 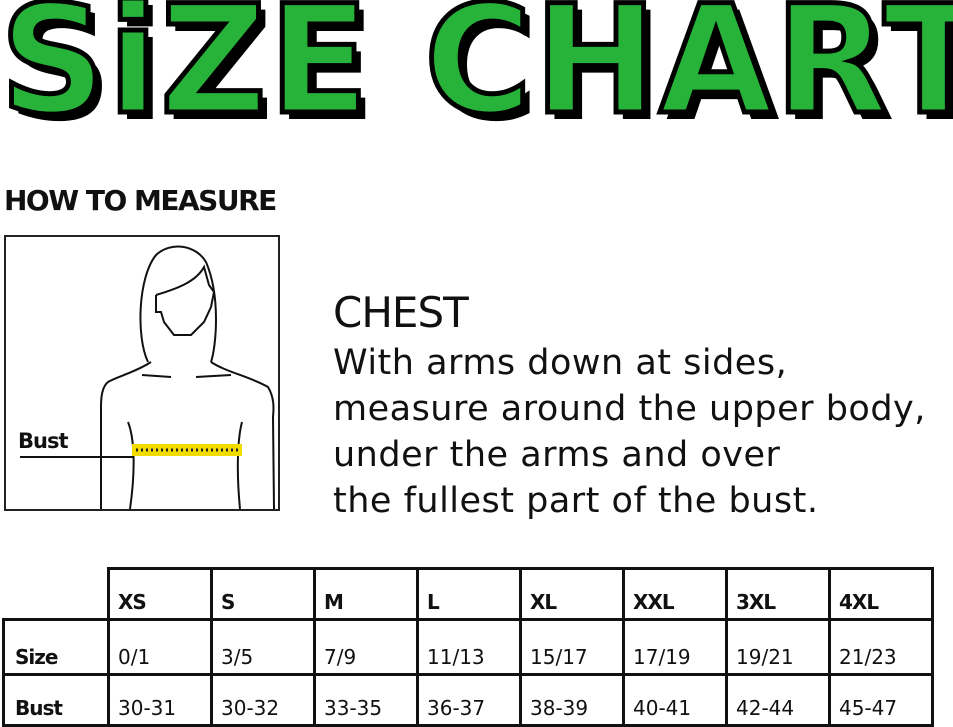 I want to click on woman-outline-icon, so click(x=147, y=377).